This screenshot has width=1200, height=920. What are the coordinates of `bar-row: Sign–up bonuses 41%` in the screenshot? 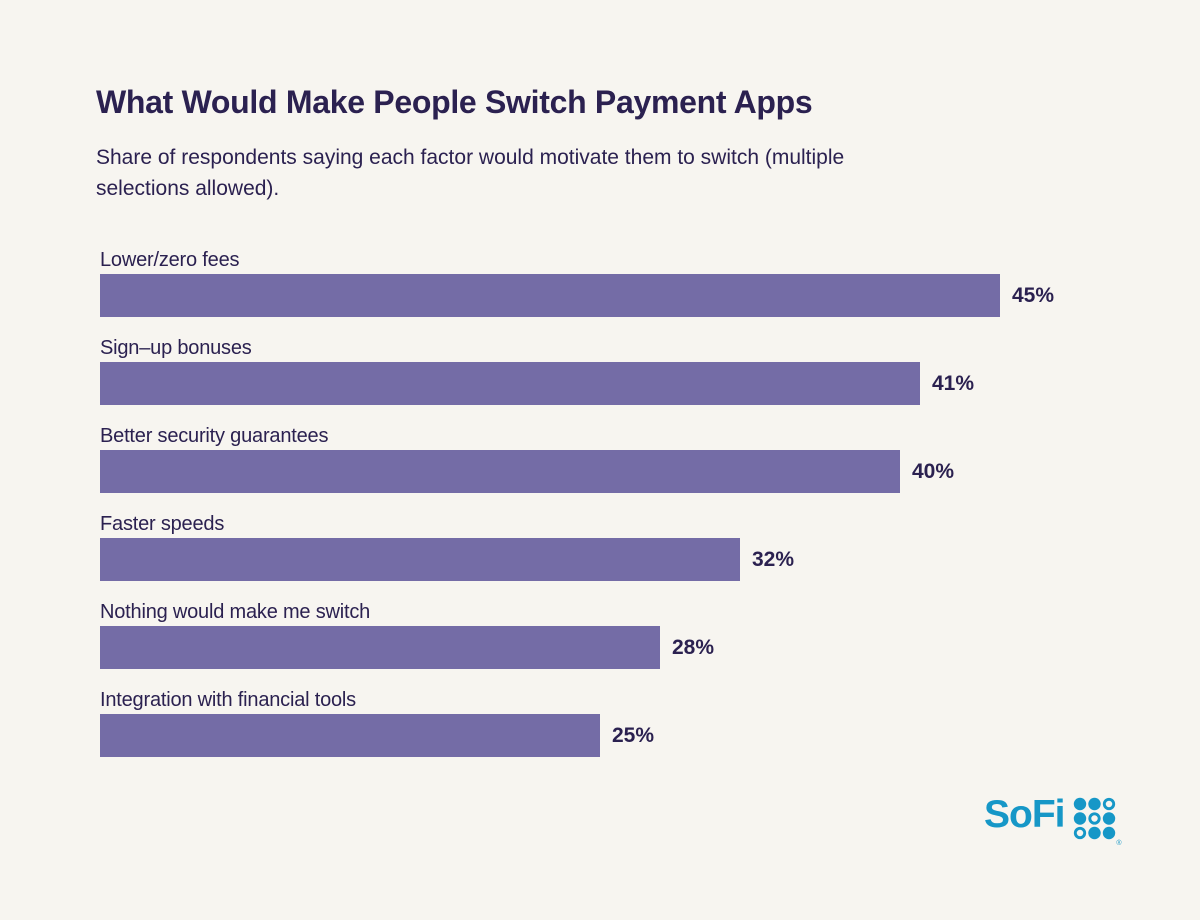 It's located at (630, 371).